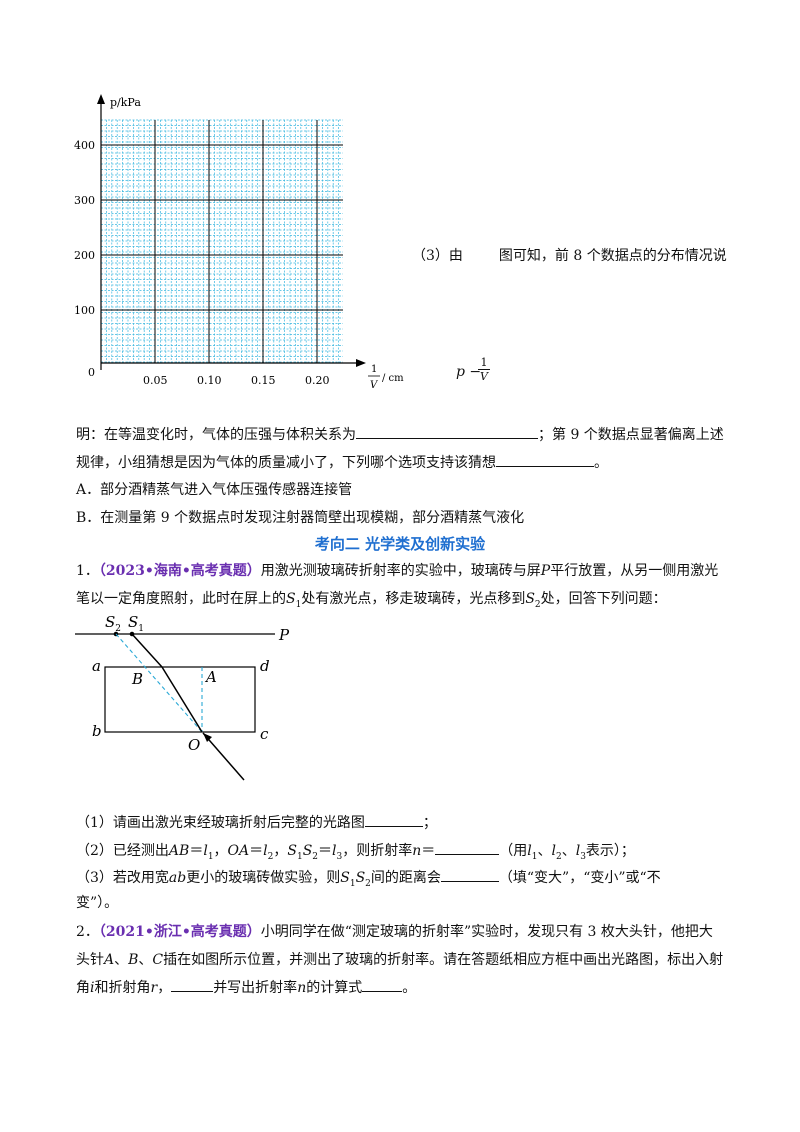 This screenshot has width=800, height=1132. I want to click on problem-1-text2: 平行放置，从另一侧用激光, so click(634, 571).